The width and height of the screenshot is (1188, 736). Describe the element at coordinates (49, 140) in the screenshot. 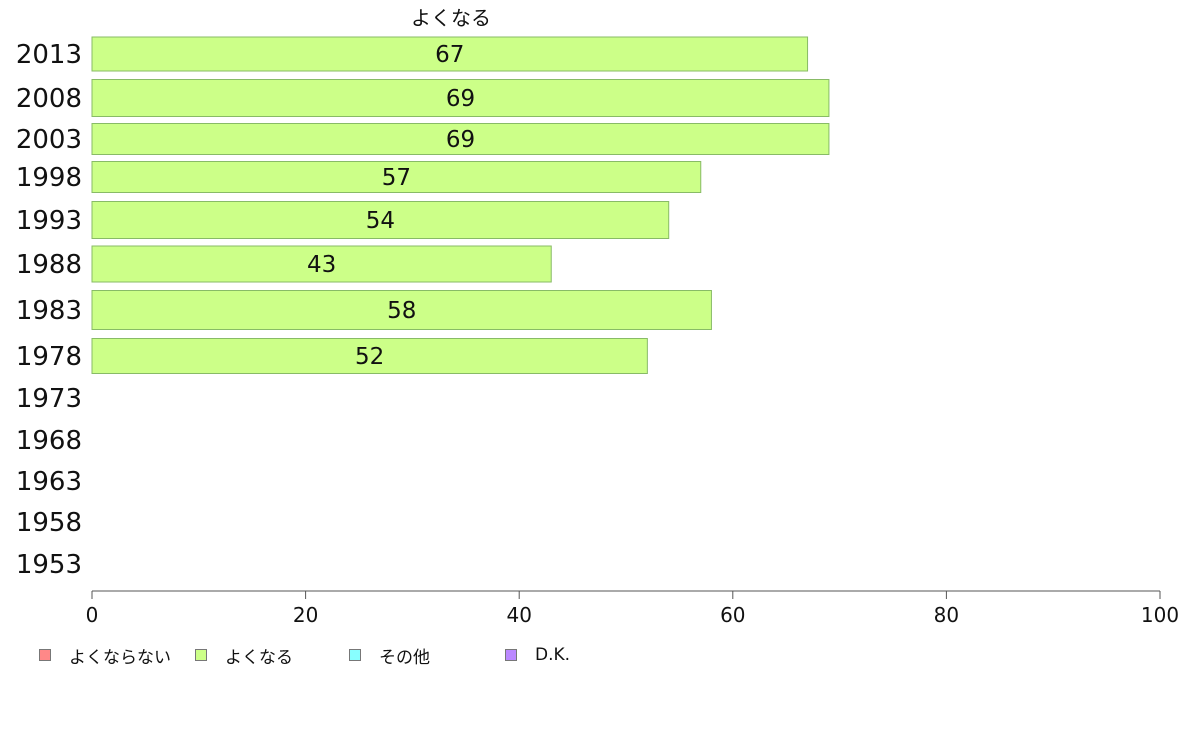

I see `category-label: 2003` at that location.